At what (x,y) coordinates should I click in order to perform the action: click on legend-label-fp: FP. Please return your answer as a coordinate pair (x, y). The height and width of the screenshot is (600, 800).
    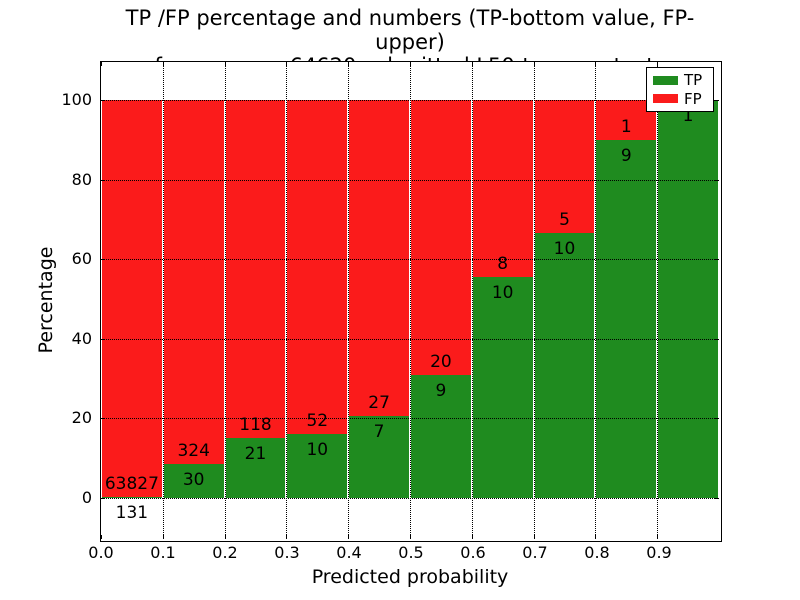
    Looking at the image, I should click on (693, 98).